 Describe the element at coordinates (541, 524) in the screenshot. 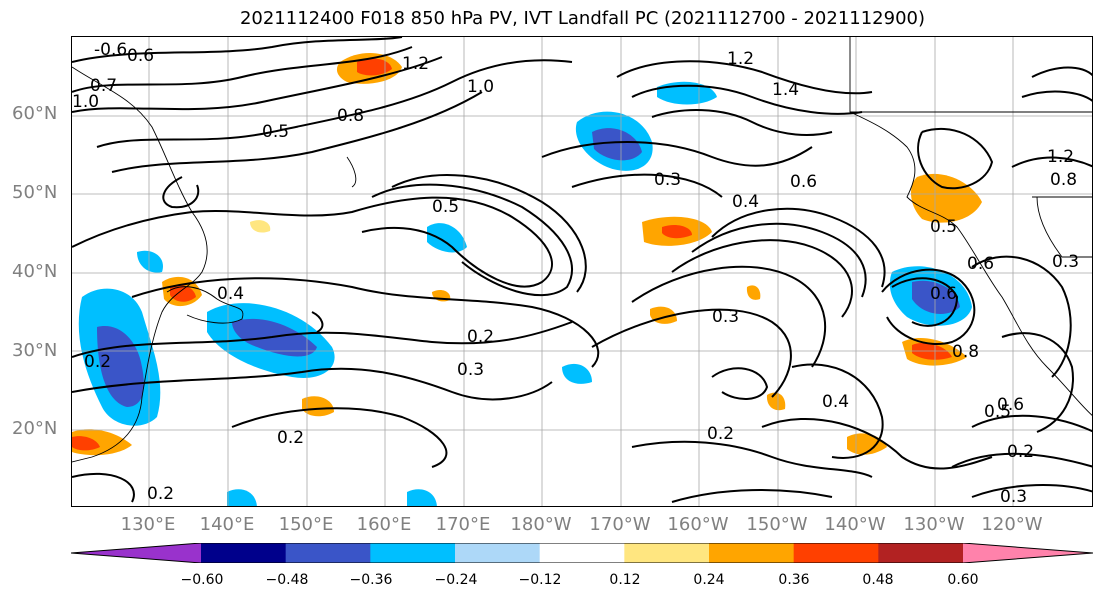

I see `lon-label-180w: 180°W` at that location.